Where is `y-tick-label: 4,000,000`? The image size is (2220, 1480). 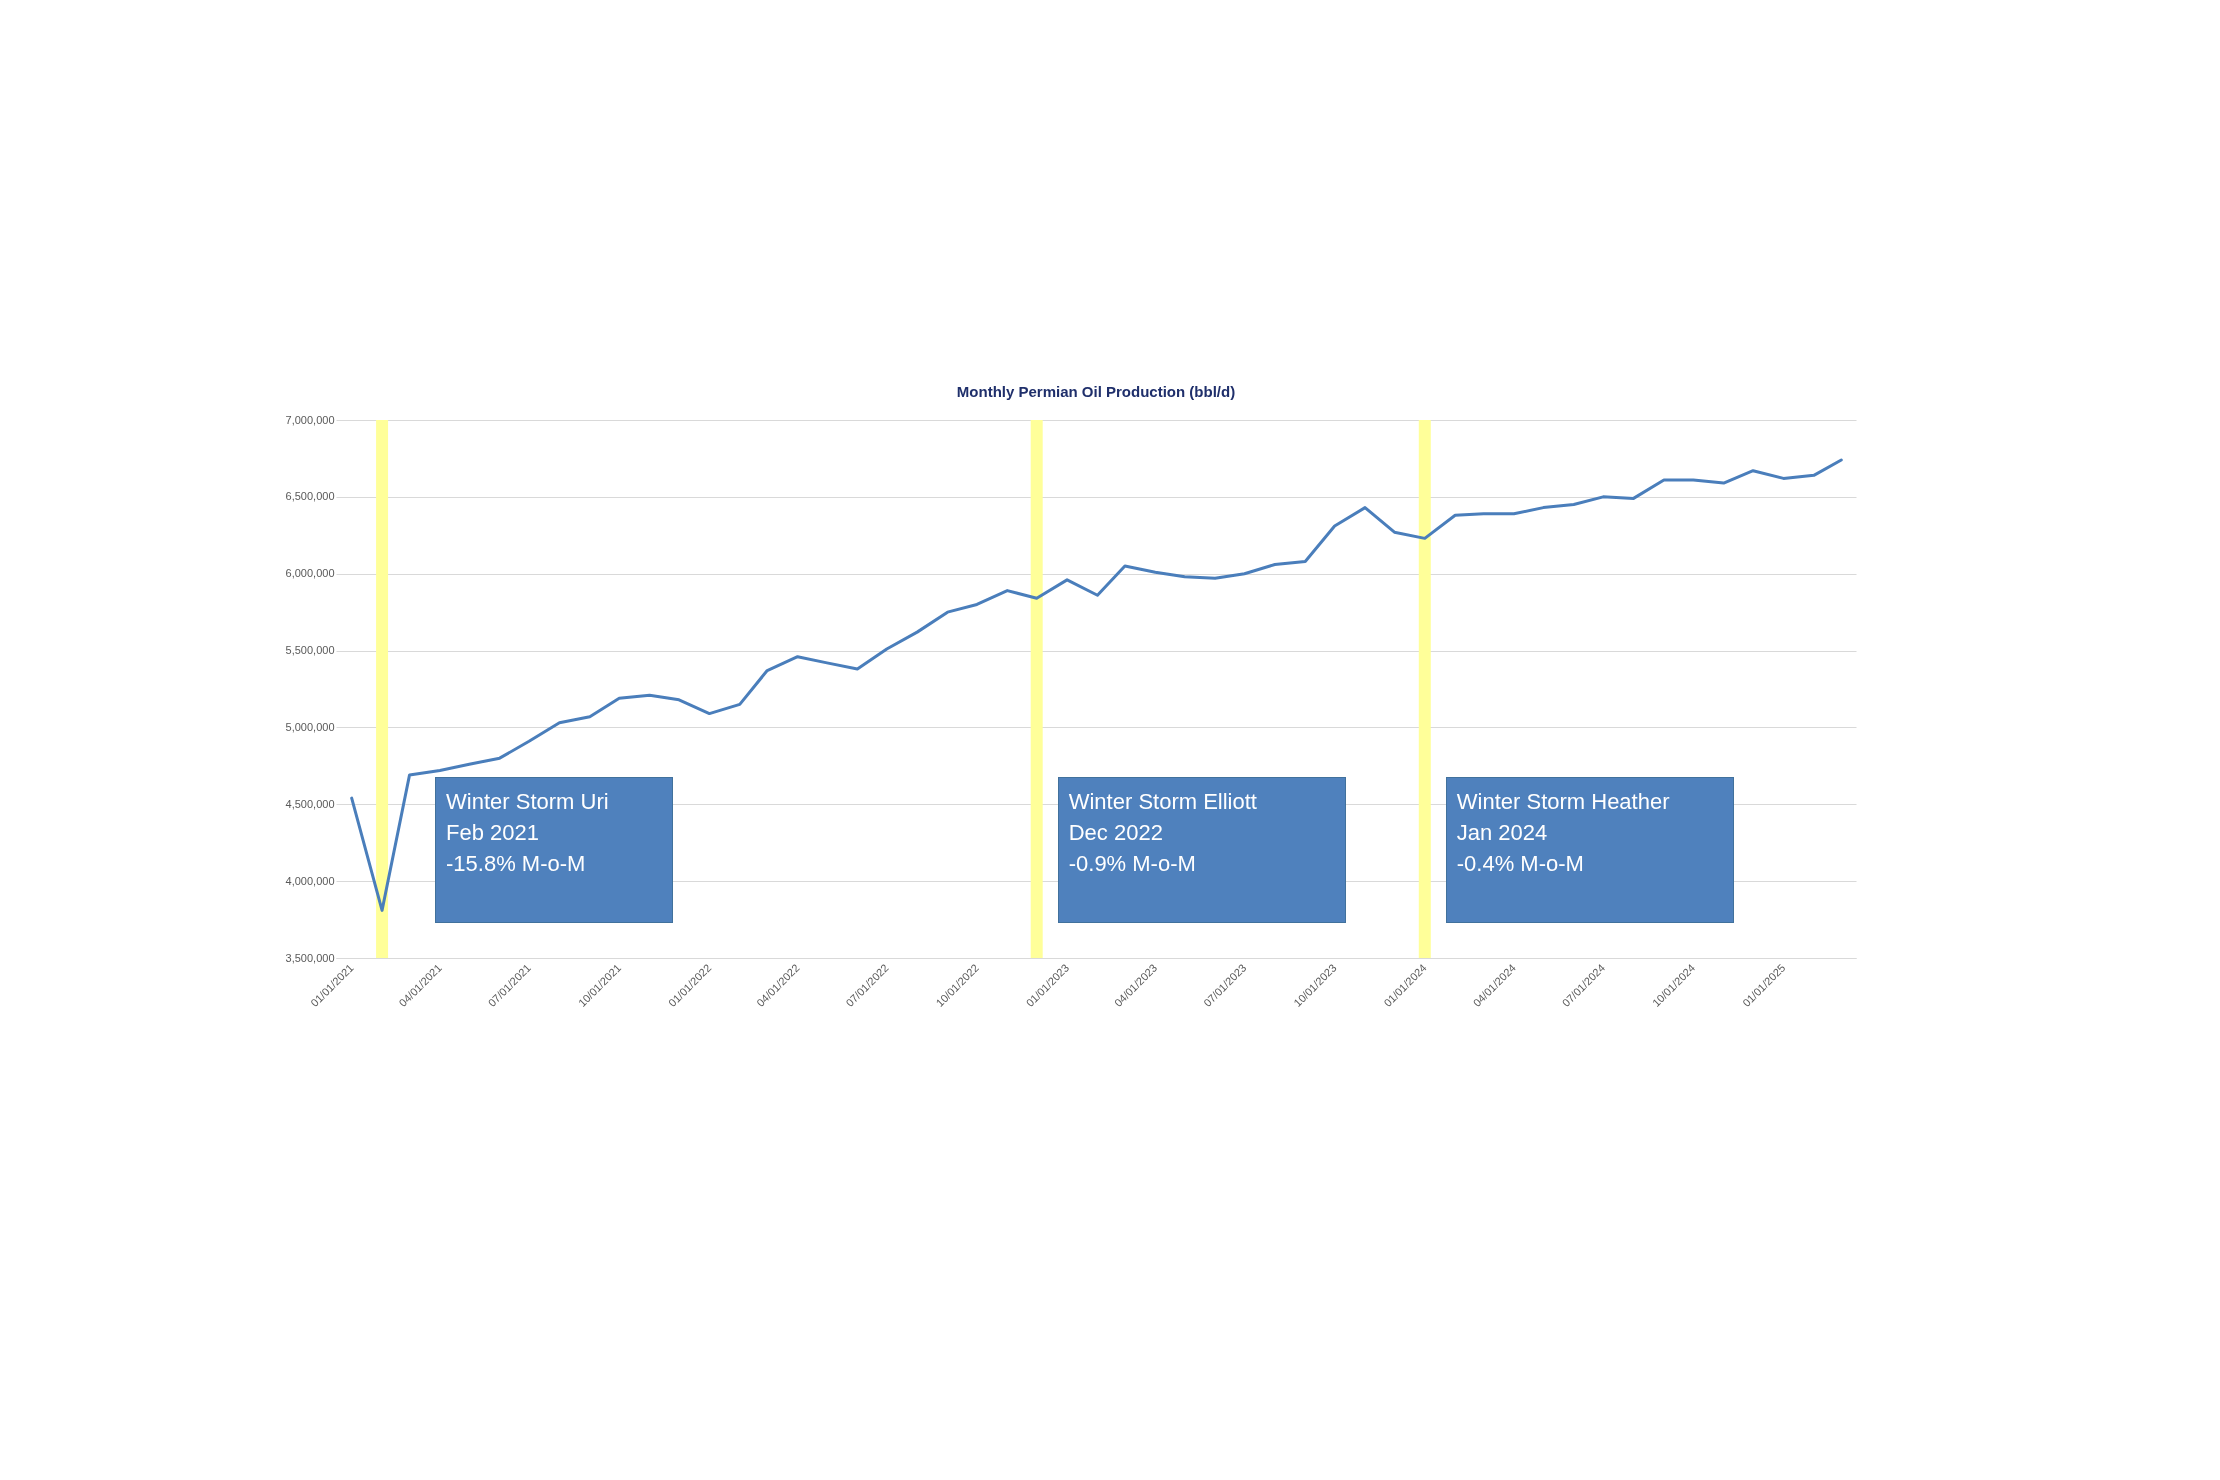
y-tick-label: 4,000,000 is located at coordinates (310, 880).